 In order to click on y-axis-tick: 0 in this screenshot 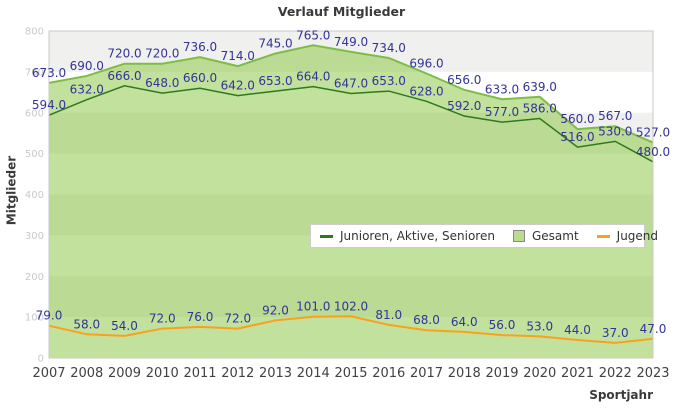, I will do `click(41, 359)`.